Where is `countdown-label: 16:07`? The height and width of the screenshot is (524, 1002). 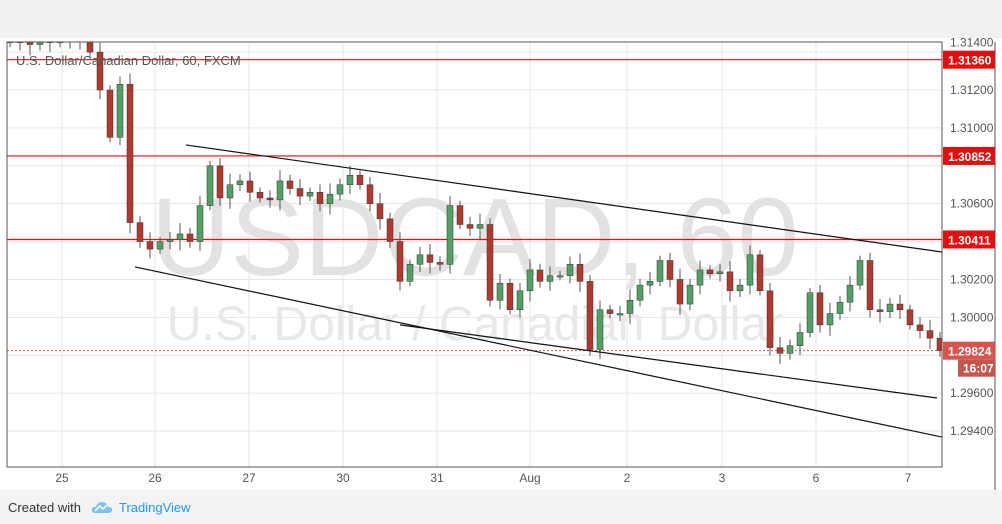
countdown-label: 16:07 is located at coordinates (978, 369).